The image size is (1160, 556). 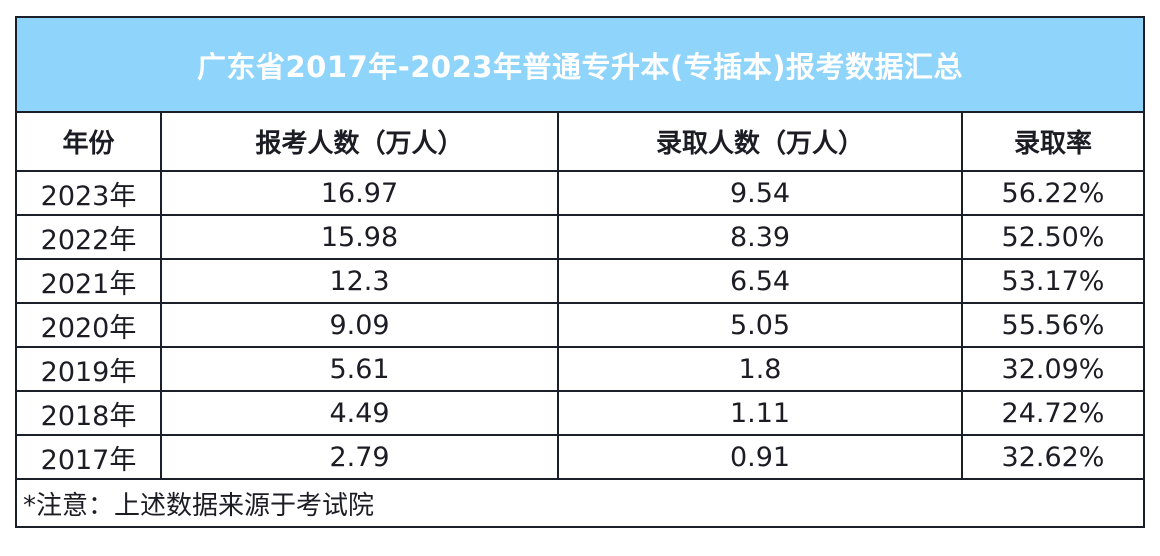 I want to click on table-row: 2019年 5.61 1.8 32.09%, so click(x=580, y=370).